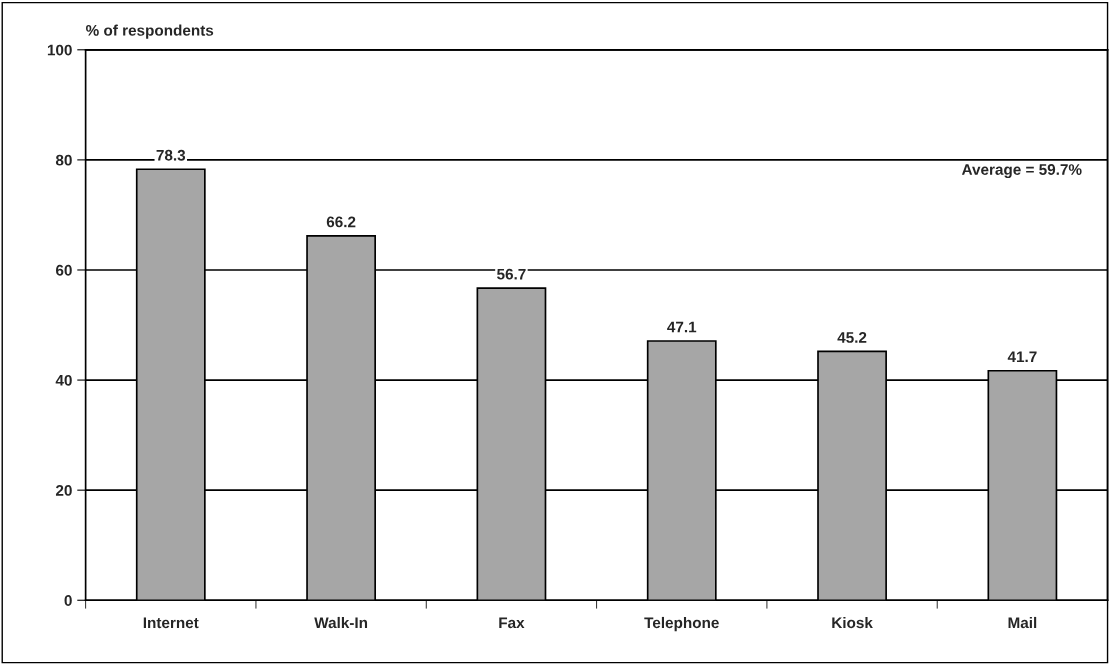 Image resolution: width=1112 pixels, height=664 pixels. What do you see at coordinates (1021, 171) in the screenshot?
I see `annotation: Average = 59.7%` at bounding box center [1021, 171].